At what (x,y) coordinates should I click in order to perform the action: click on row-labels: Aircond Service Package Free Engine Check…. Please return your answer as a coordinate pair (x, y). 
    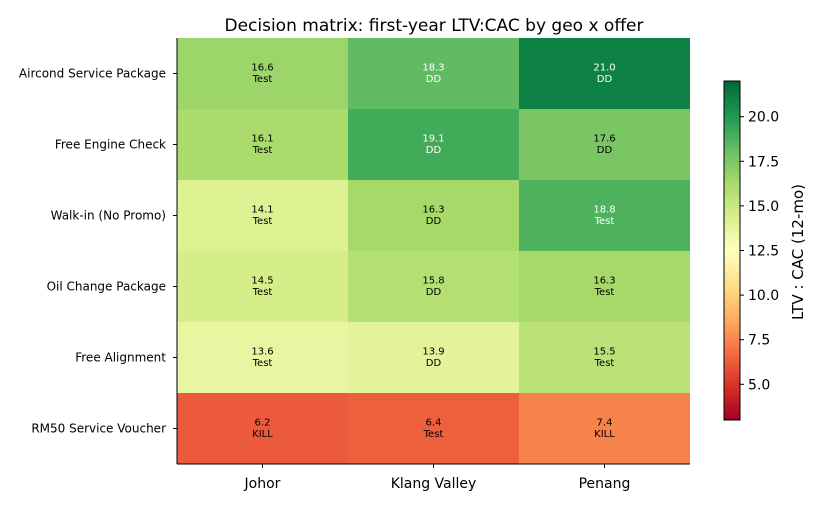
    Looking at the image, I should click on (98, 251).